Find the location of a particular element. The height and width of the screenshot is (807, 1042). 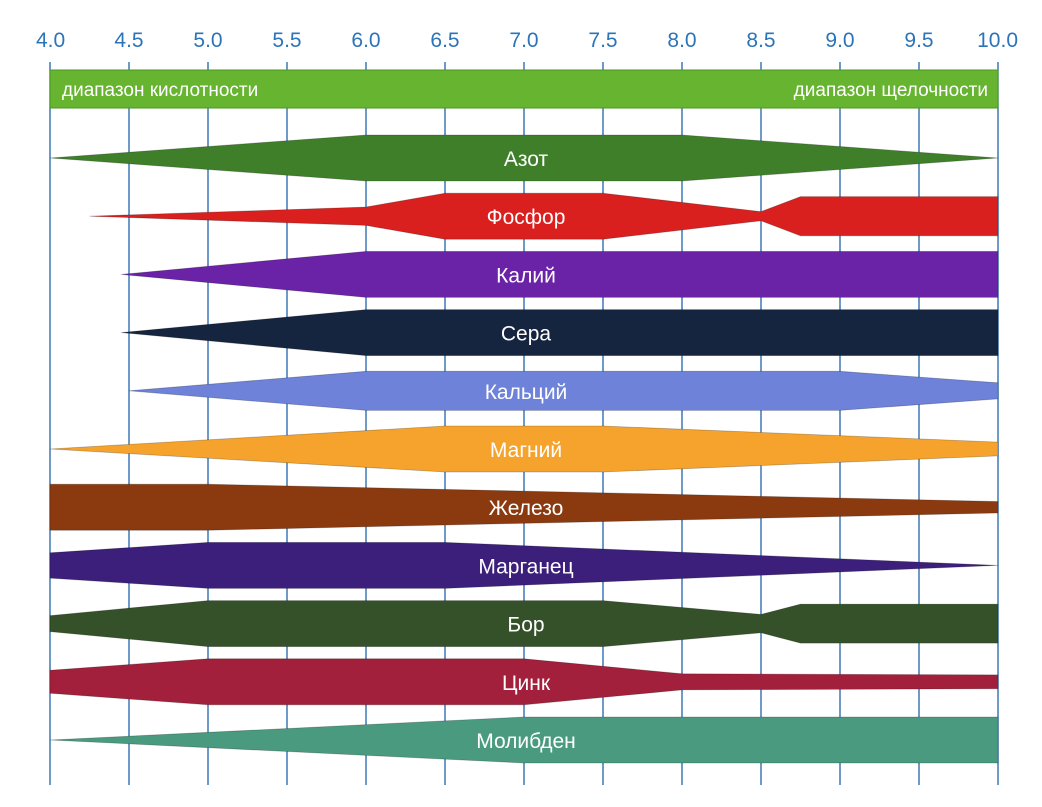

tick-label-10-0: 10.0 is located at coordinates (997, 40).